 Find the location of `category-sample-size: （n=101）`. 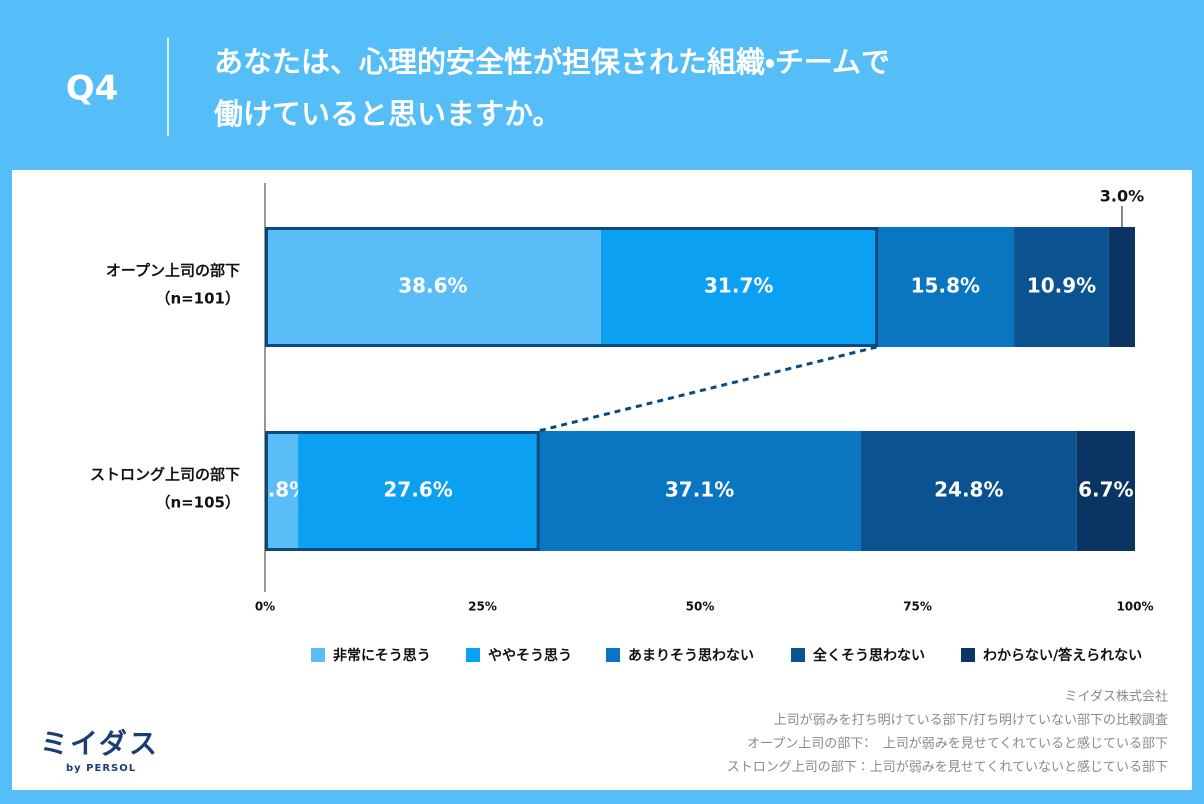

category-sample-size: （n=101） is located at coordinates (197, 299).